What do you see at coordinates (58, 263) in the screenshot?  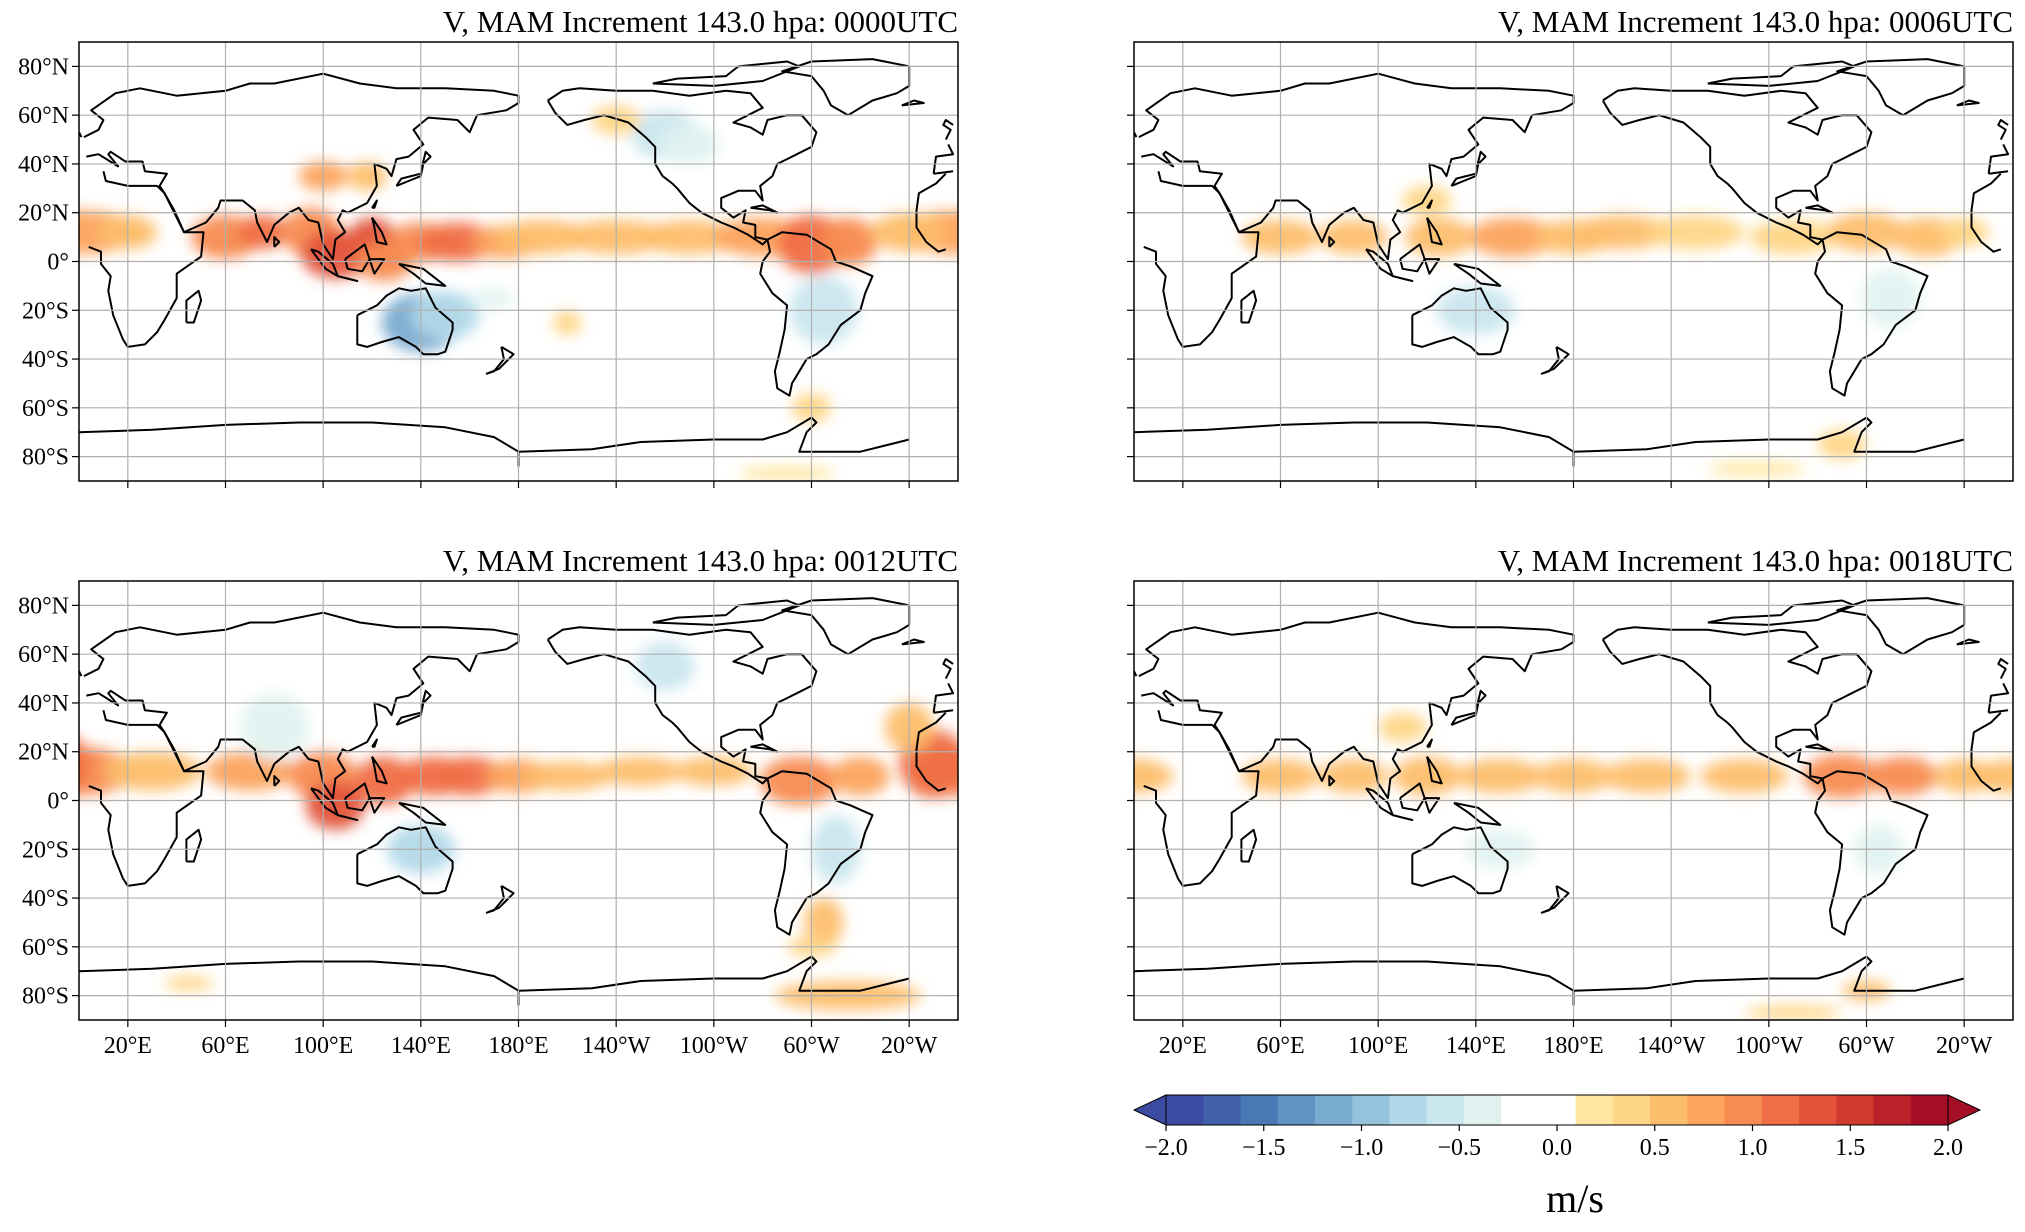 I see `lat-tick-label: 0°` at bounding box center [58, 263].